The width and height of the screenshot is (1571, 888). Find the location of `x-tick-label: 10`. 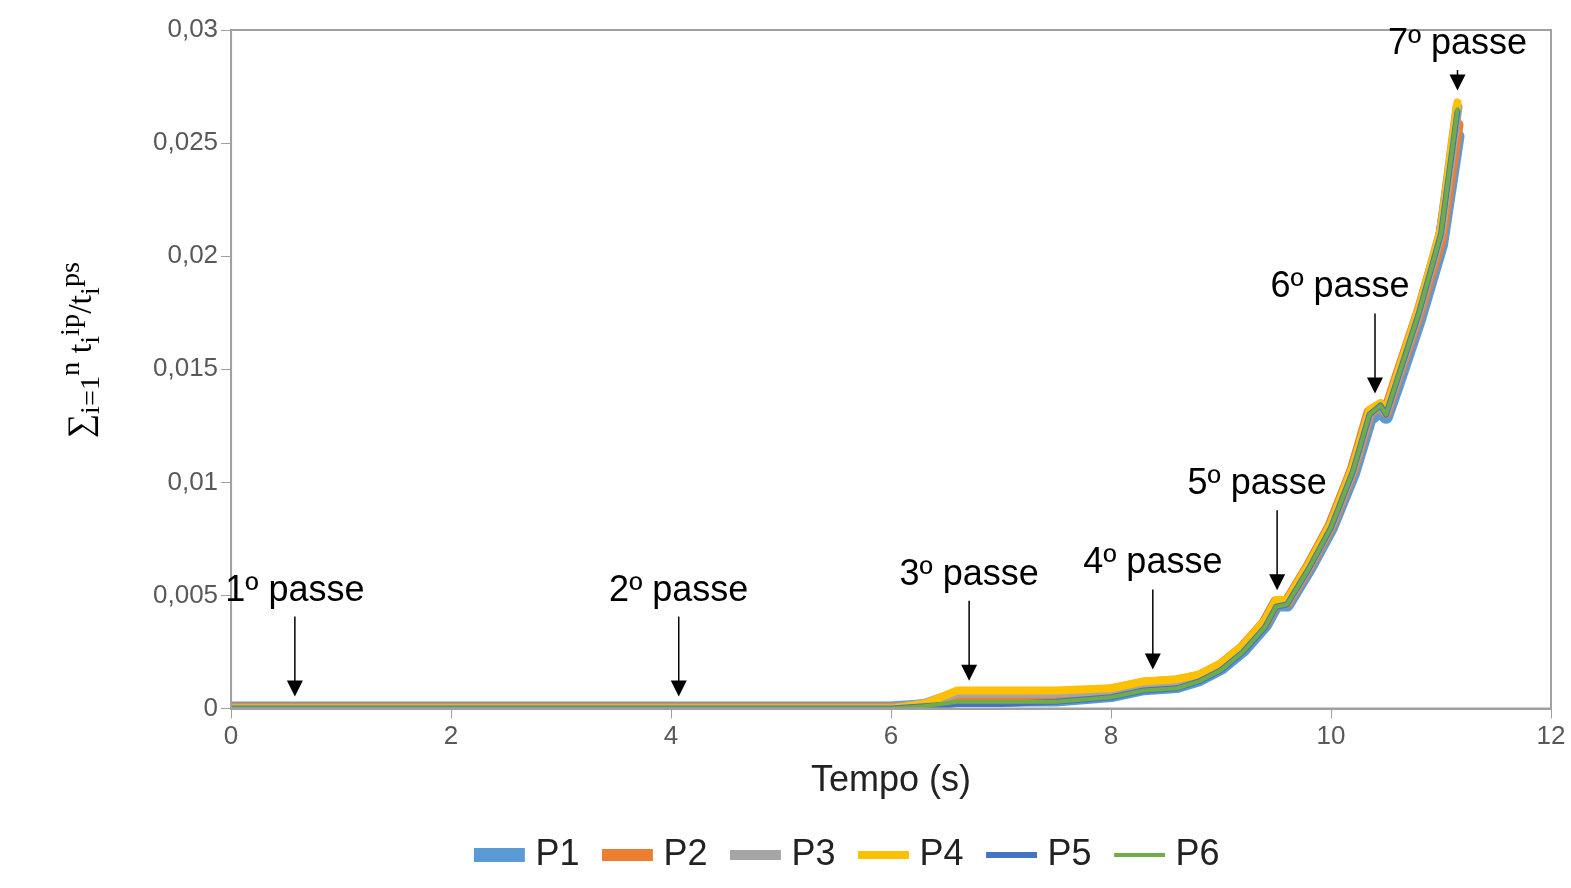

x-tick-label: 10 is located at coordinates (1331, 735).